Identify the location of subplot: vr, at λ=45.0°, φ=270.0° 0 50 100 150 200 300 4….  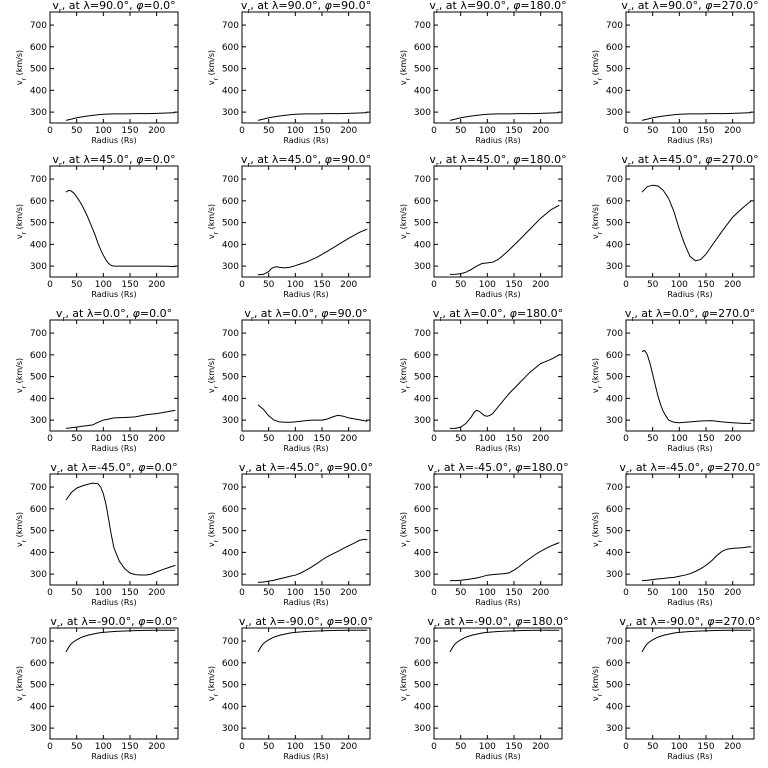
(675, 226).